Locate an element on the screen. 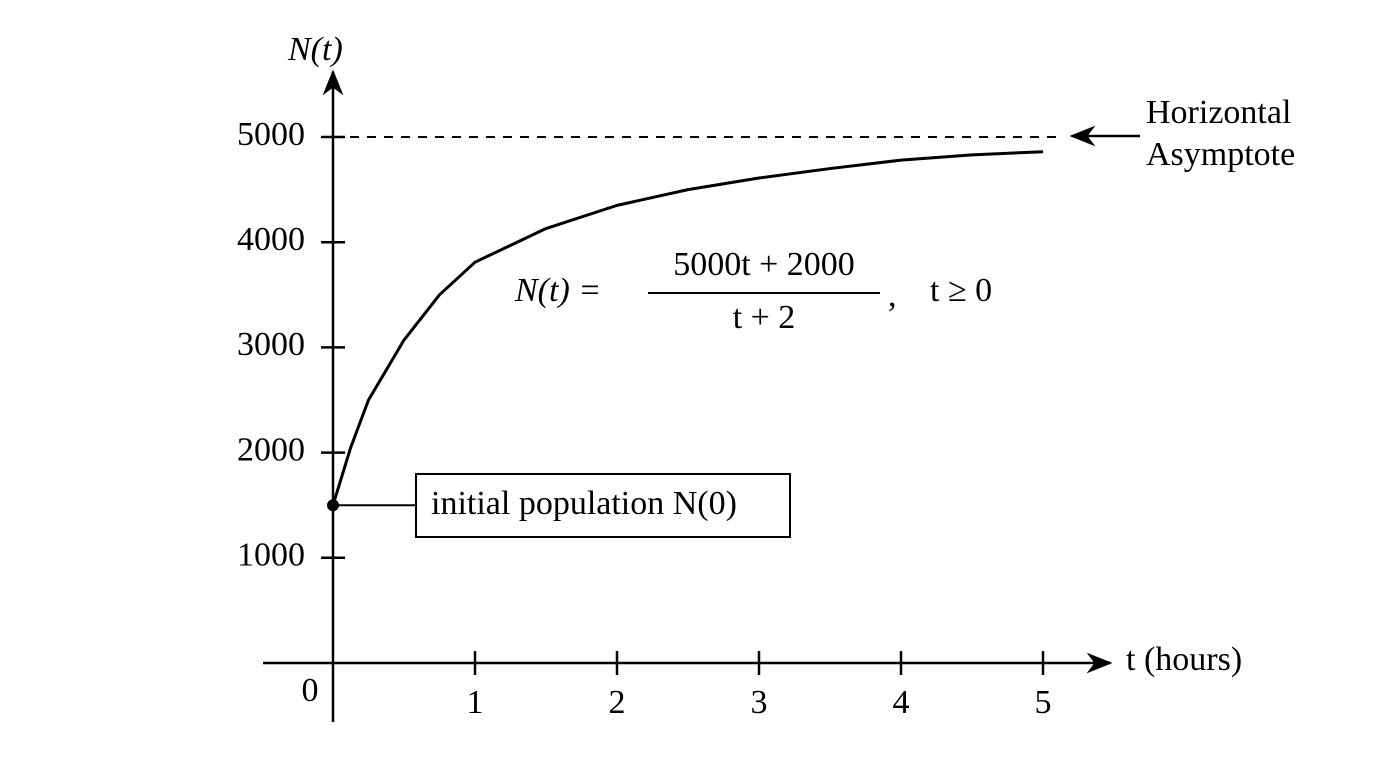 This screenshot has height=768, width=1376. formula-condition: t ≥ 0 is located at coordinates (961, 290).